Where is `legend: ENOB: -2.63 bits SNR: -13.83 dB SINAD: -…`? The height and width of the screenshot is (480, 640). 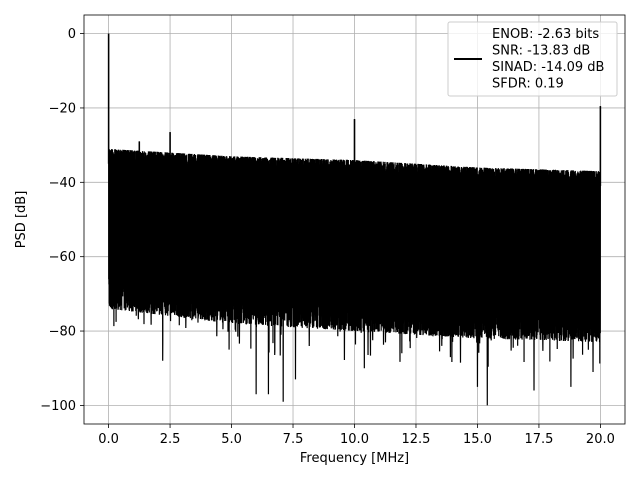
legend: ENOB: -2.63 bits SNR: -13.83 dB SINAD: -… is located at coordinates (532, 59).